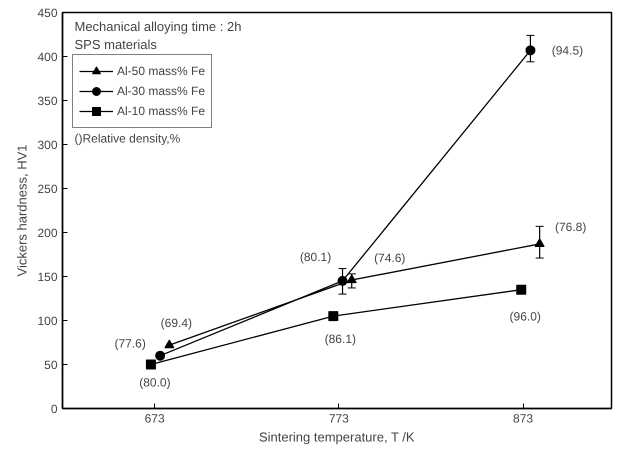 The image size is (617, 454). Describe the element at coordinates (161, 71) in the screenshot. I see `legend-label: Al-50 mass% Fe` at that location.